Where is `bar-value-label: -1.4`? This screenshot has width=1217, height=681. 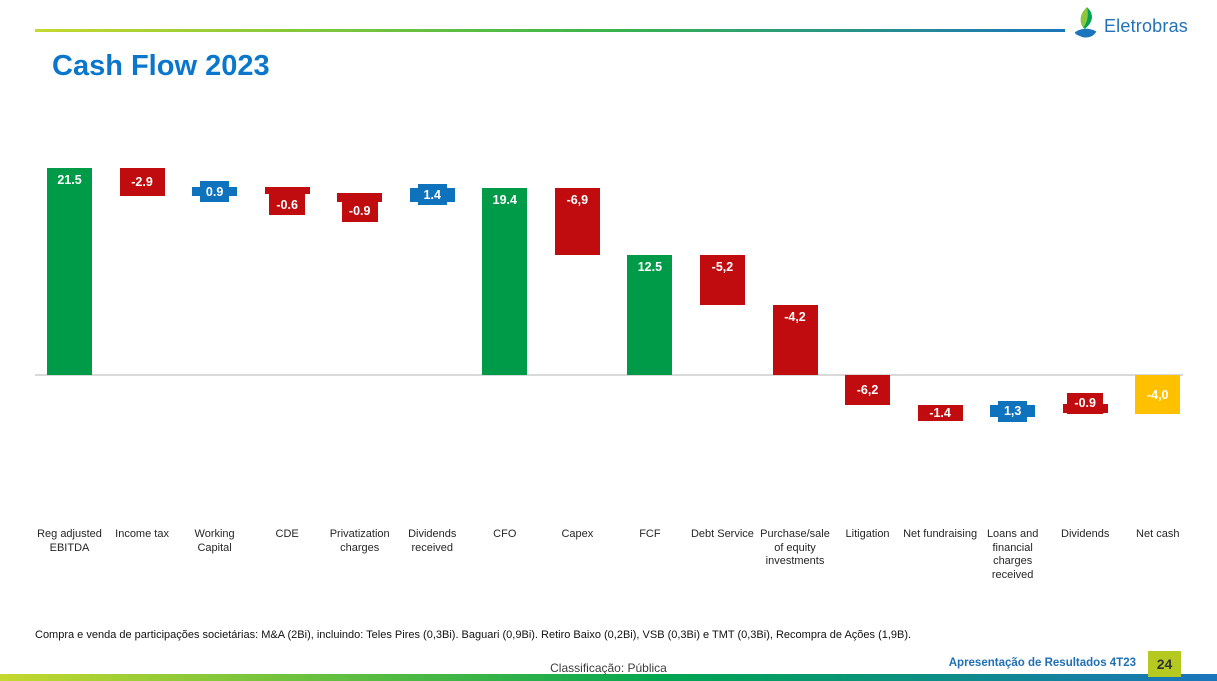 bar-value-label: -1.4 is located at coordinates (940, 412).